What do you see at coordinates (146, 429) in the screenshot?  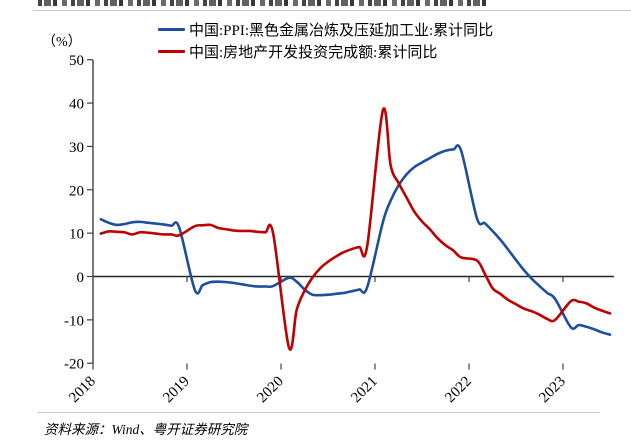 I see `source-note: 资料来源：Wind、粤开证券研究院` at bounding box center [146, 429].